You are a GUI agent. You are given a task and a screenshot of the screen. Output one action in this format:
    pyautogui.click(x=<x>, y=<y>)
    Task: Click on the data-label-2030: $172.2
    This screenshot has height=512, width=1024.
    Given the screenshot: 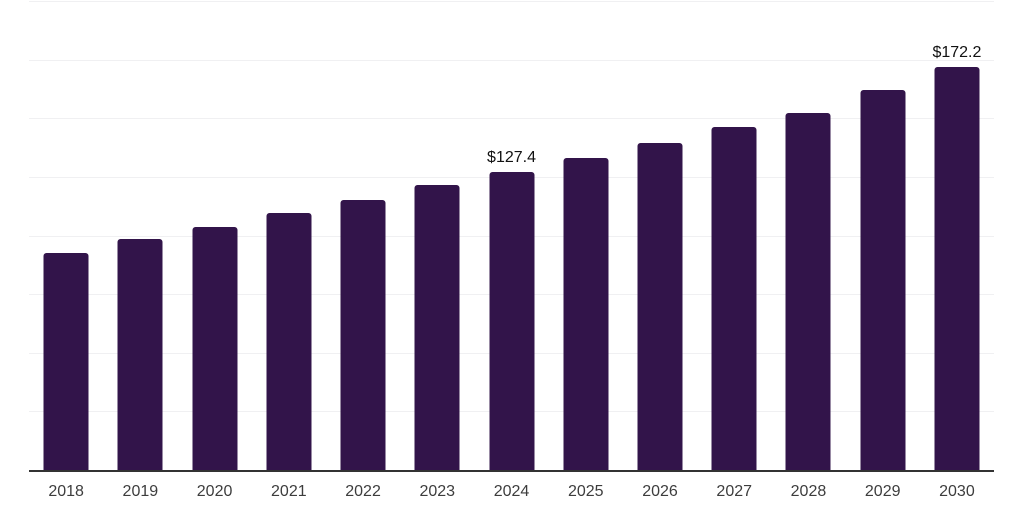 What is the action you would take?
    pyautogui.click(x=957, y=53)
    